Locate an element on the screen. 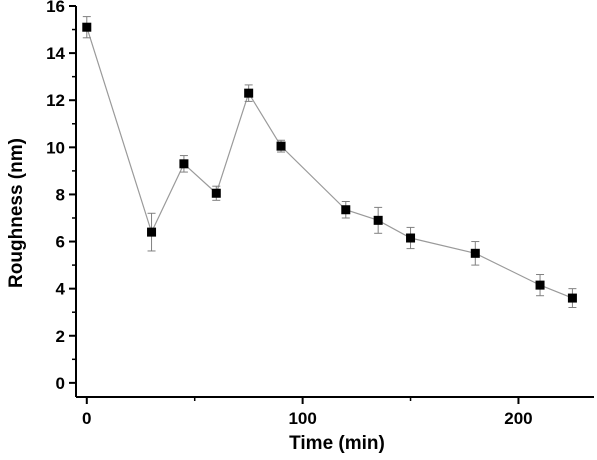 Image resolution: width=597 pixels, height=460 pixels. y-tick-label: 2 is located at coordinates (60, 336).